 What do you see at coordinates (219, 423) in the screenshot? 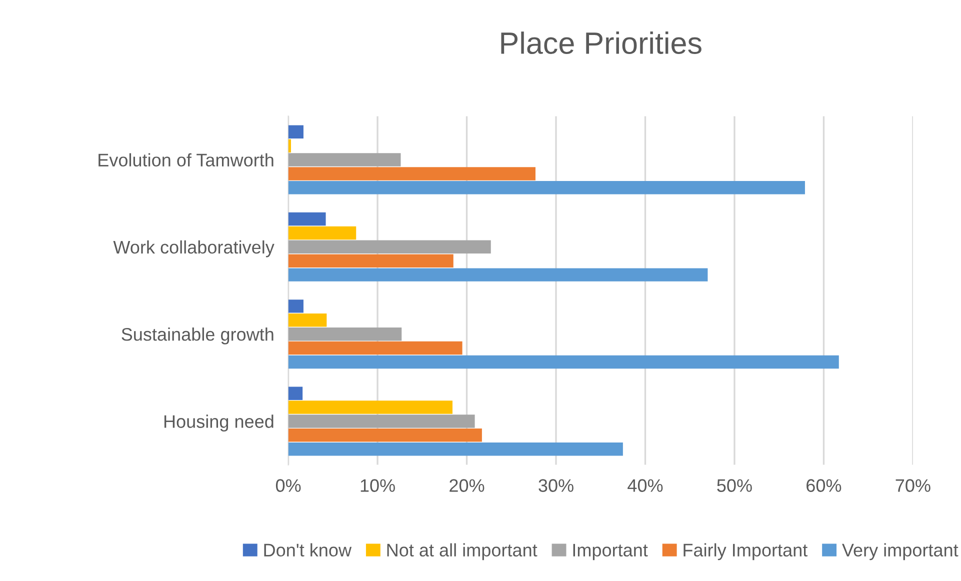
I see `y-tick-label: Housing need` at bounding box center [219, 423].